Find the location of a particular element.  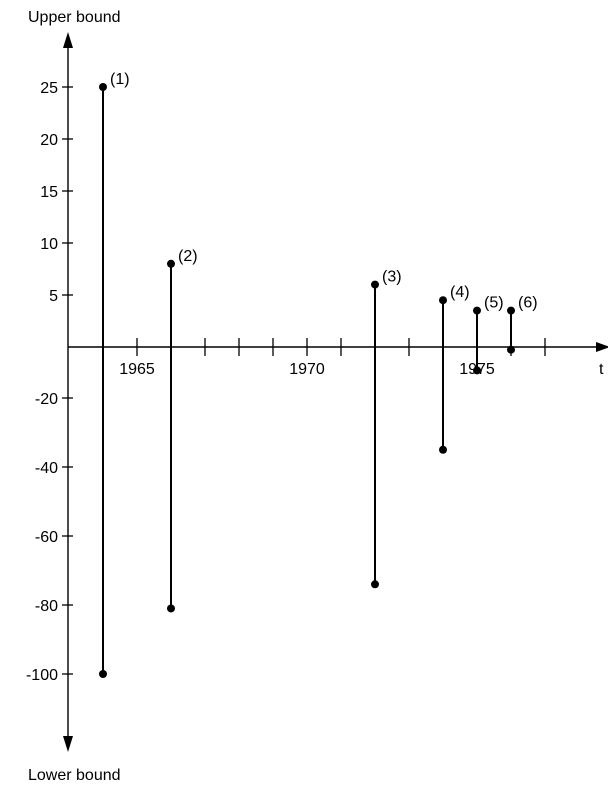

range-item: (4) is located at coordinates (454, 369).